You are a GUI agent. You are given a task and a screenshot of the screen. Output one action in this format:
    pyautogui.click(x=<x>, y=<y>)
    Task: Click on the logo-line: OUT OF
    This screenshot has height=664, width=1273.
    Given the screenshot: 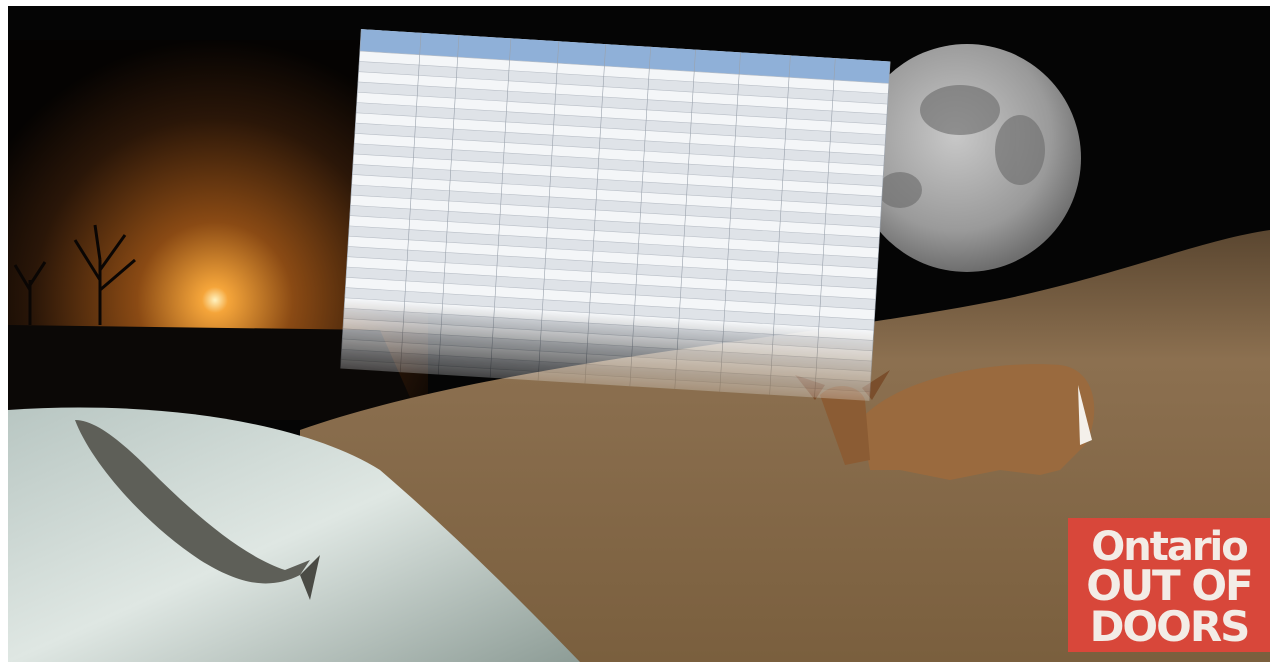 What is the action you would take?
    pyautogui.click(x=1168, y=585)
    